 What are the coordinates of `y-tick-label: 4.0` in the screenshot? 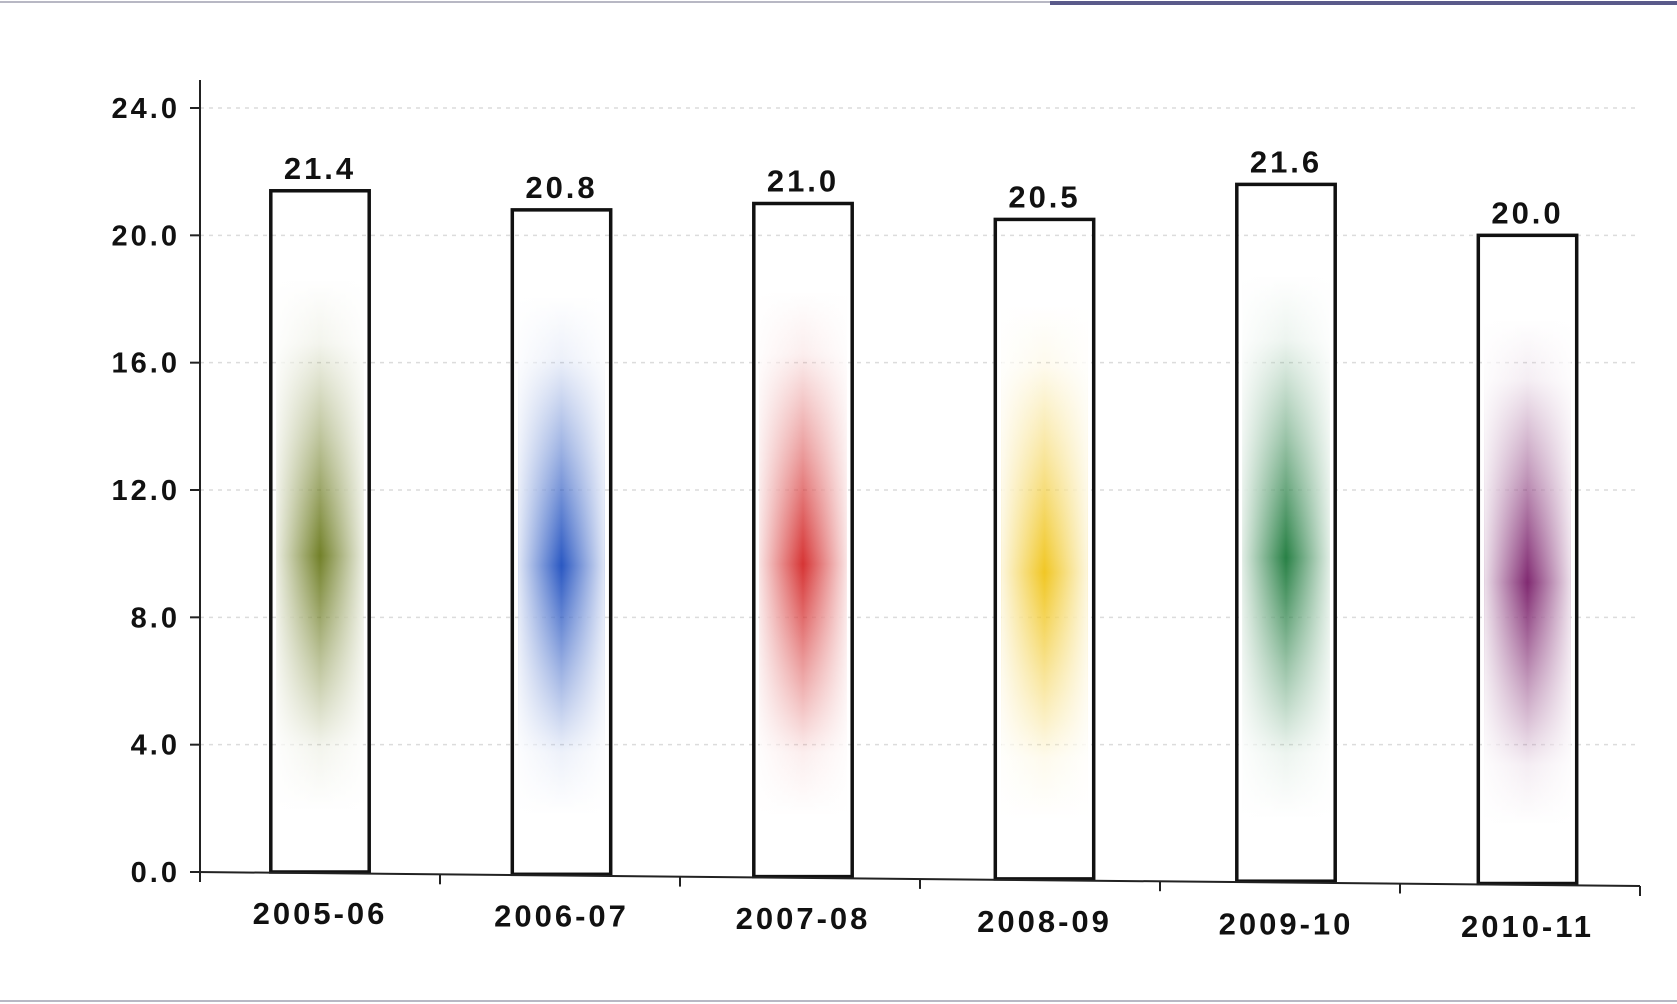 It's located at (155, 746).